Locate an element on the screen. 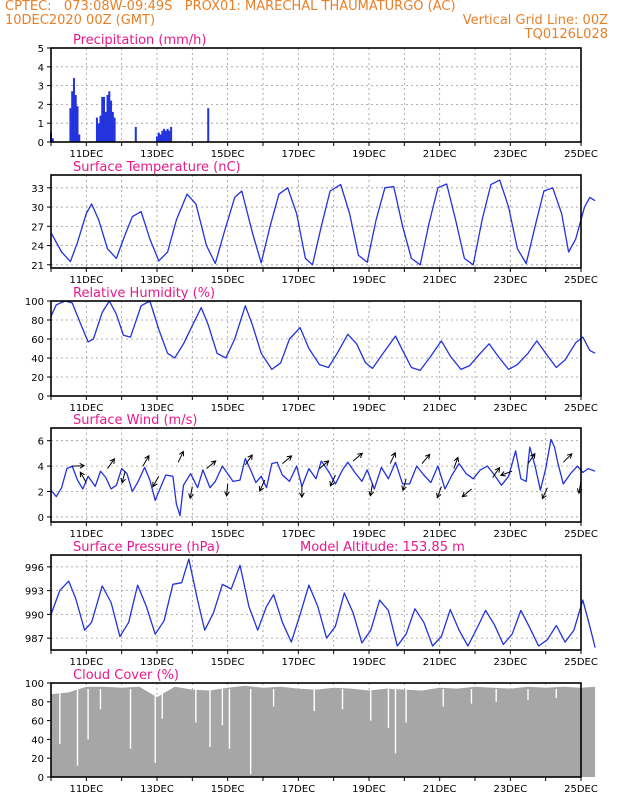 The width and height of the screenshot is (618, 800). y-tick-label: 996 is located at coordinates (34, 568).